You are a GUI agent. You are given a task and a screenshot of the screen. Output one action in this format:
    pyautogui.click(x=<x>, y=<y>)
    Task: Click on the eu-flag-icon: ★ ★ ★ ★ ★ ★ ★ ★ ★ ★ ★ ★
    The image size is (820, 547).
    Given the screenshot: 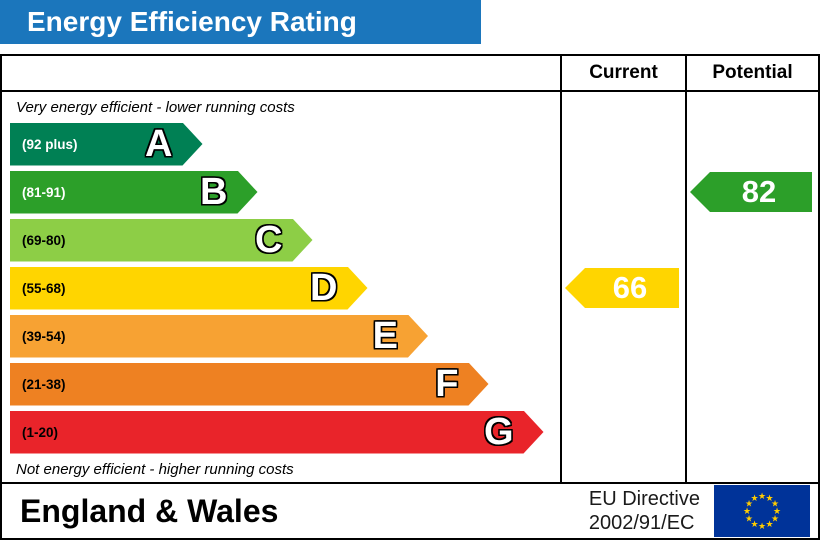 What is the action you would take?
    pyautogui.click(x=762, y=511)
    